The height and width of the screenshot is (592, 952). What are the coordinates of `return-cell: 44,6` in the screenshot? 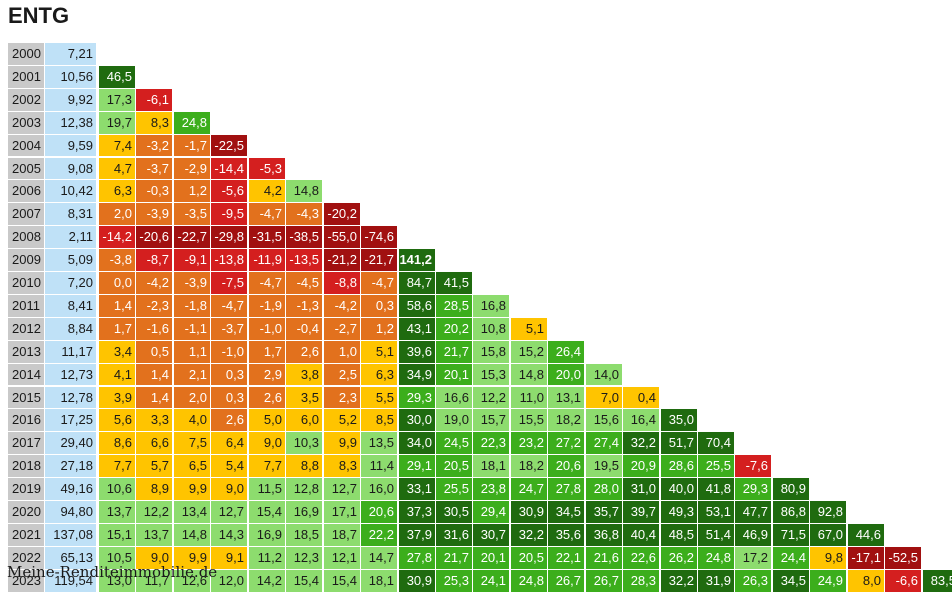 It's located at (866, 534).